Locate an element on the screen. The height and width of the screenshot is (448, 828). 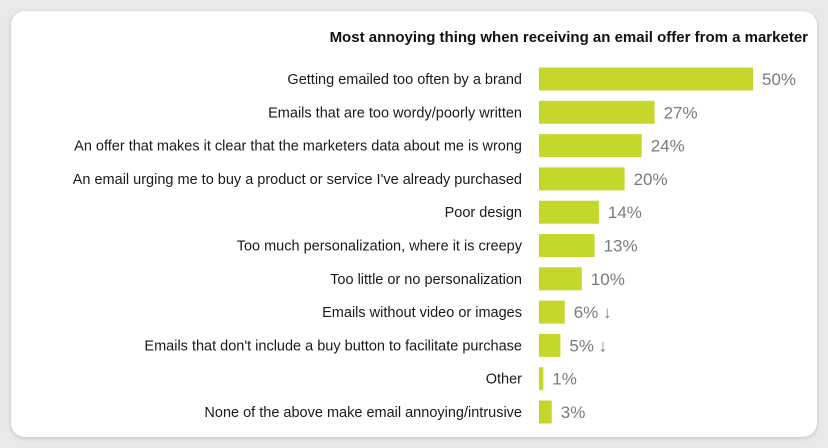
category-label: Other is located at coordinates (504, 380).